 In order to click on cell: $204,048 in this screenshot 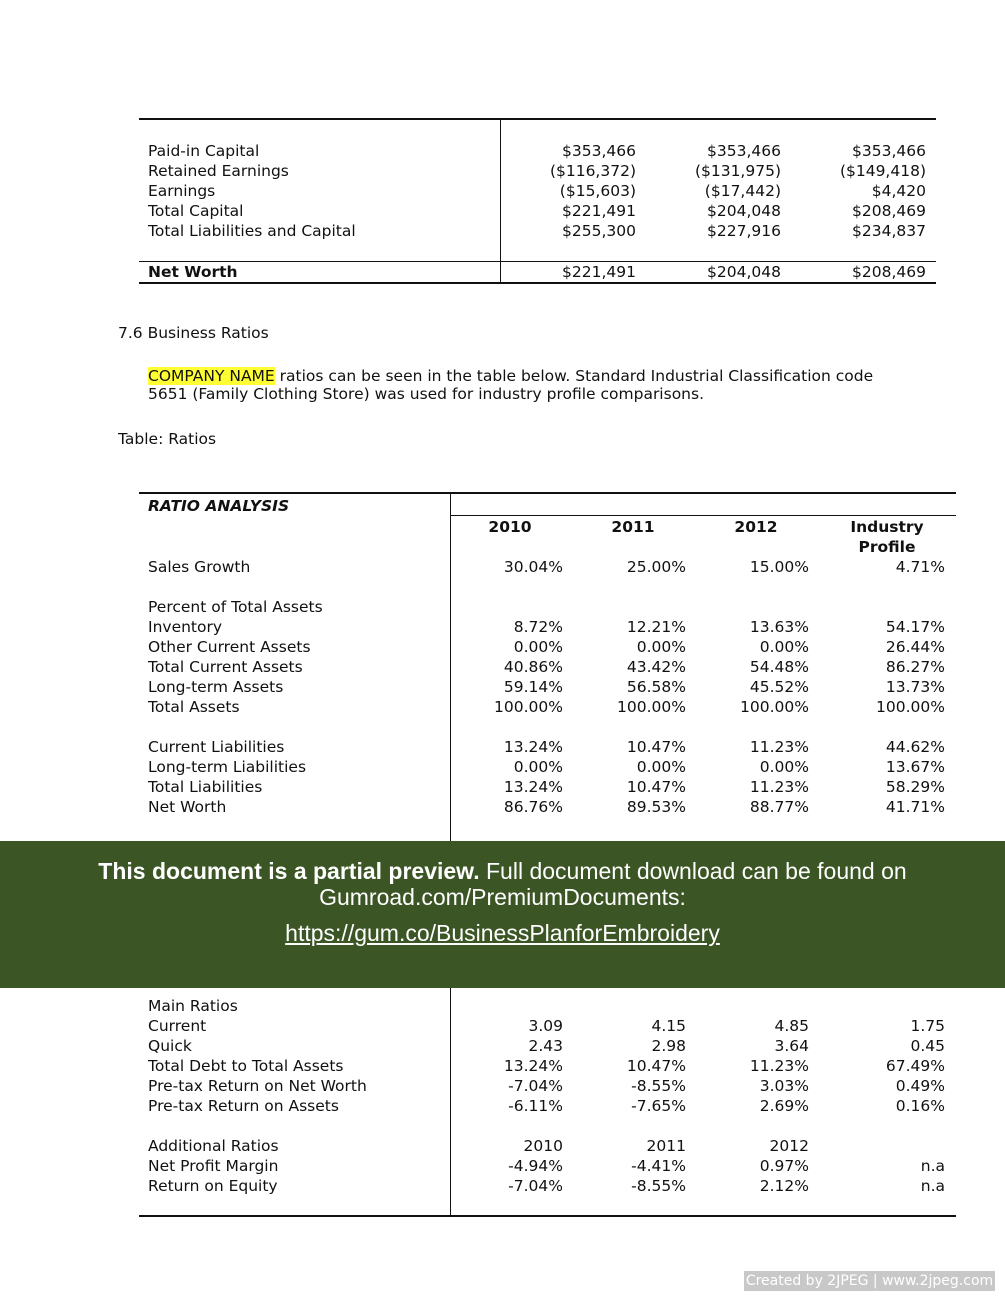, I will do `click(744, 272)`.